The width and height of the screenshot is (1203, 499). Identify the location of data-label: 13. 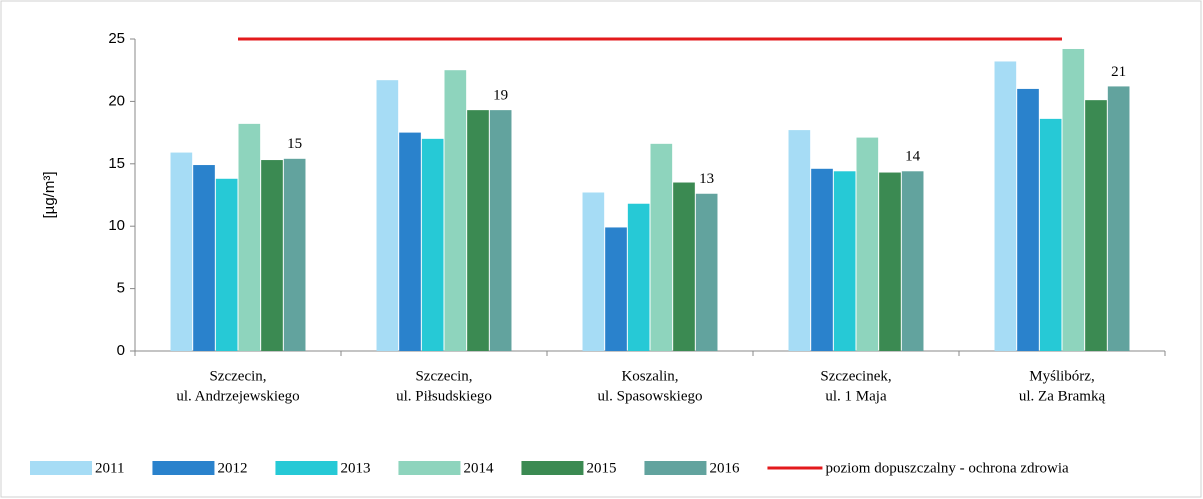
(706, 179).